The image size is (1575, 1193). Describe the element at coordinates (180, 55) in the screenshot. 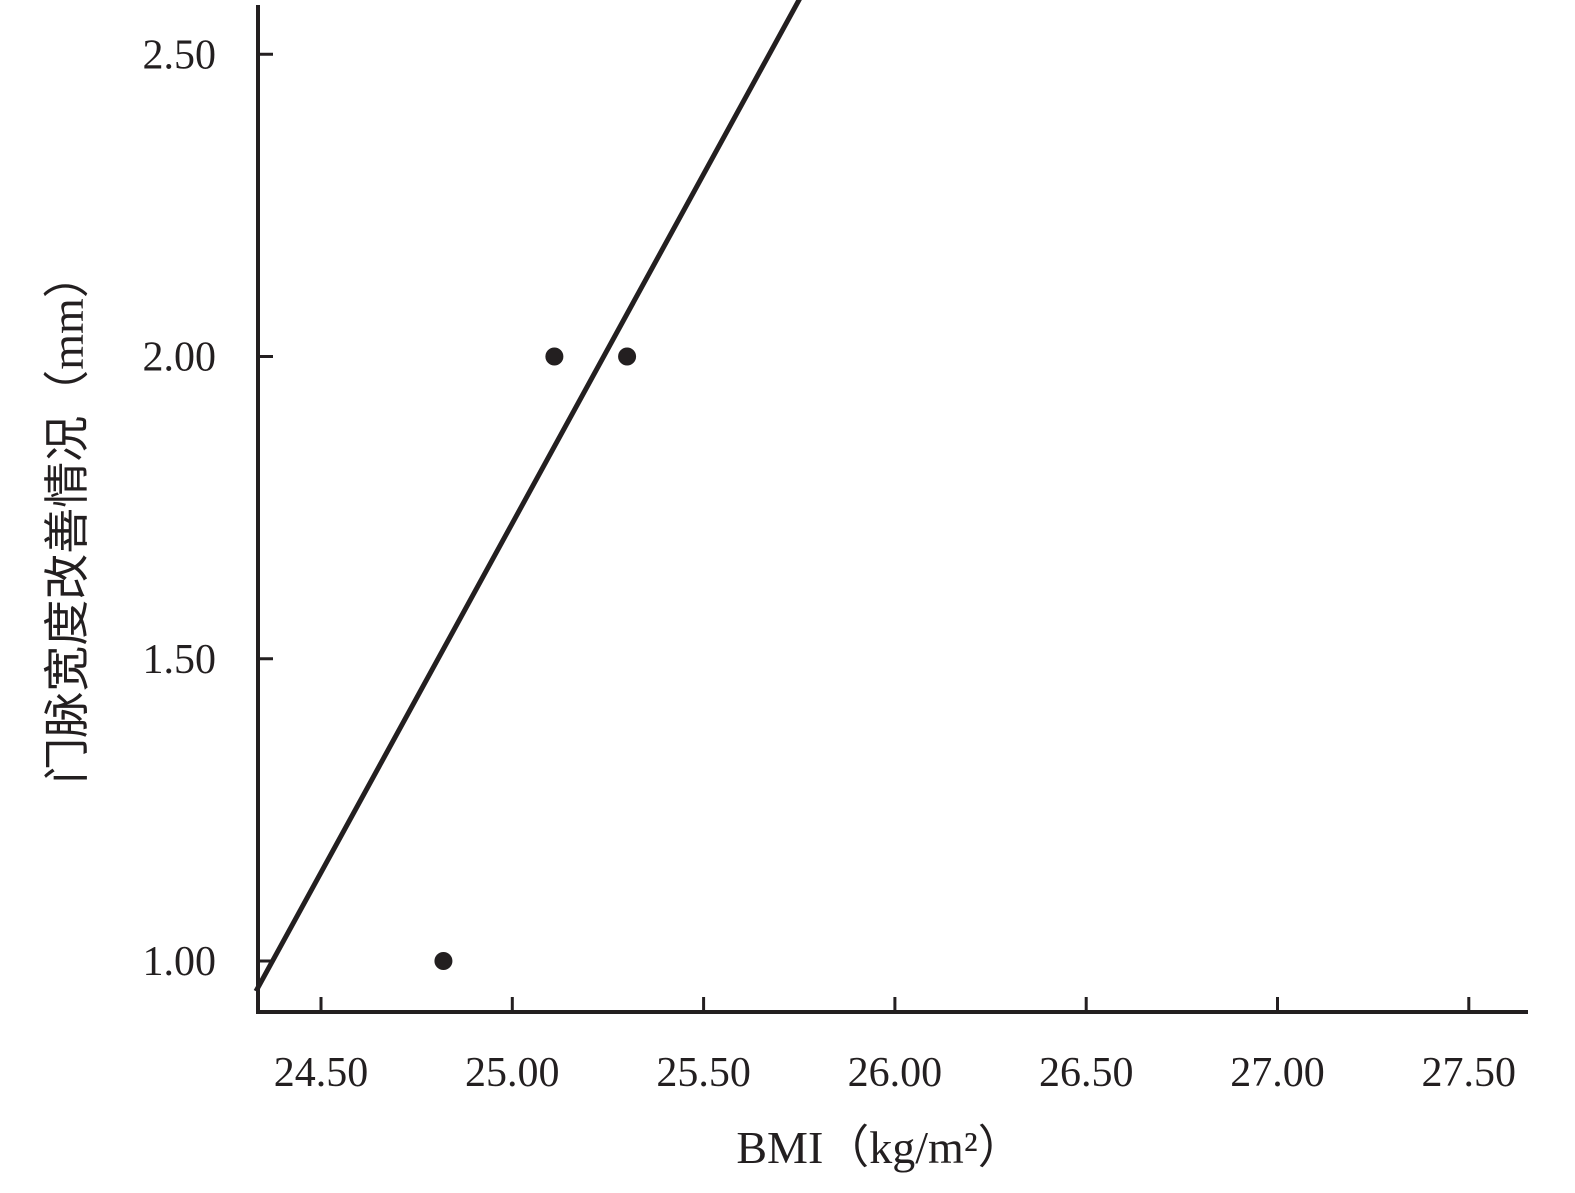

I see `y-tick-label: 2.50` at that location.